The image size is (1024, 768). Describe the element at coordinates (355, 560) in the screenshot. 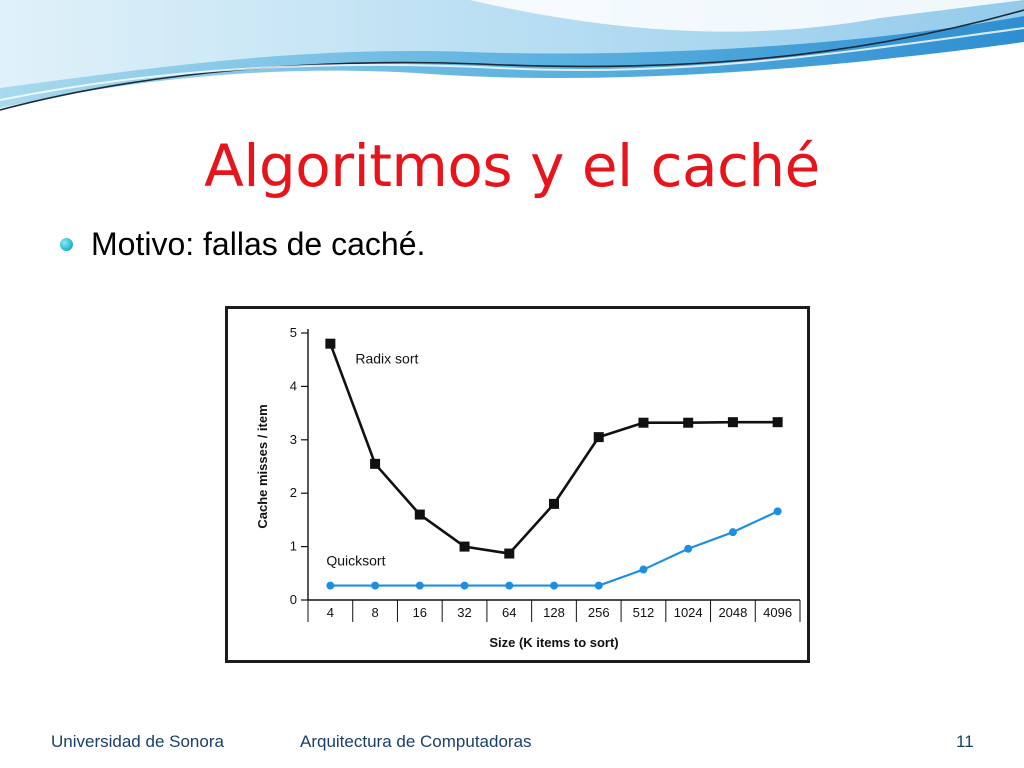

I see `series-label-quicksort: Quicksort` at that location.